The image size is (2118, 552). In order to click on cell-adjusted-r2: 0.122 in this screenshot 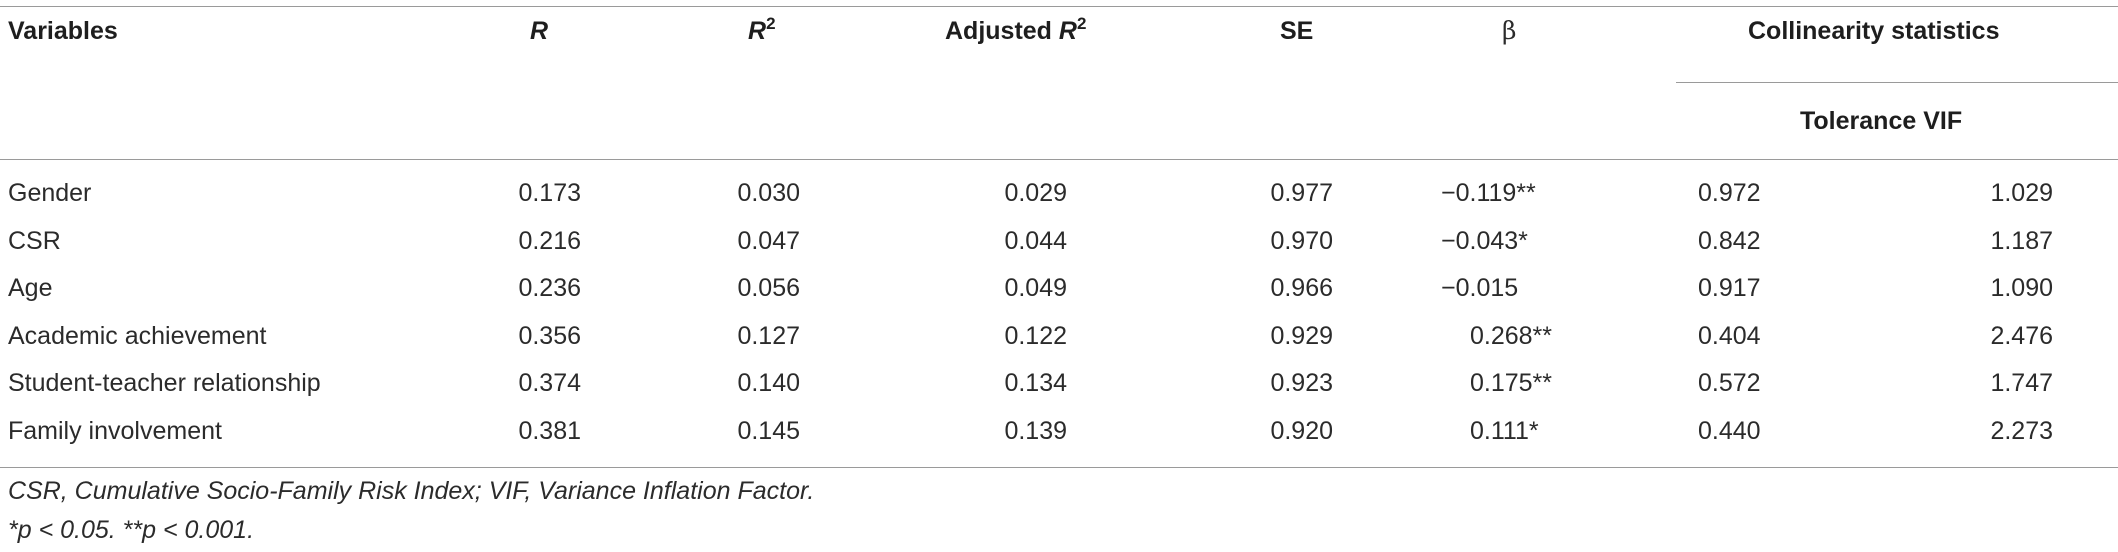, I will do `click(1035, 335)`.